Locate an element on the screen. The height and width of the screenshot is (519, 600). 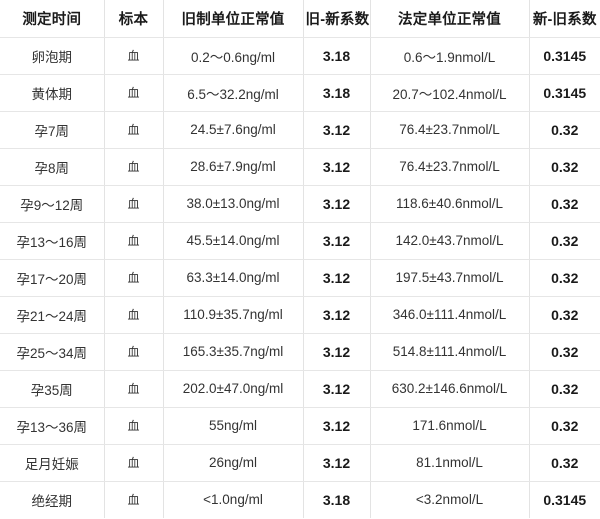
table-row: 孕8周血 28.6±7.9ng/ml 3.12 76.4±23.7nmol/L 0.32 is located at coordinates (300, 167).